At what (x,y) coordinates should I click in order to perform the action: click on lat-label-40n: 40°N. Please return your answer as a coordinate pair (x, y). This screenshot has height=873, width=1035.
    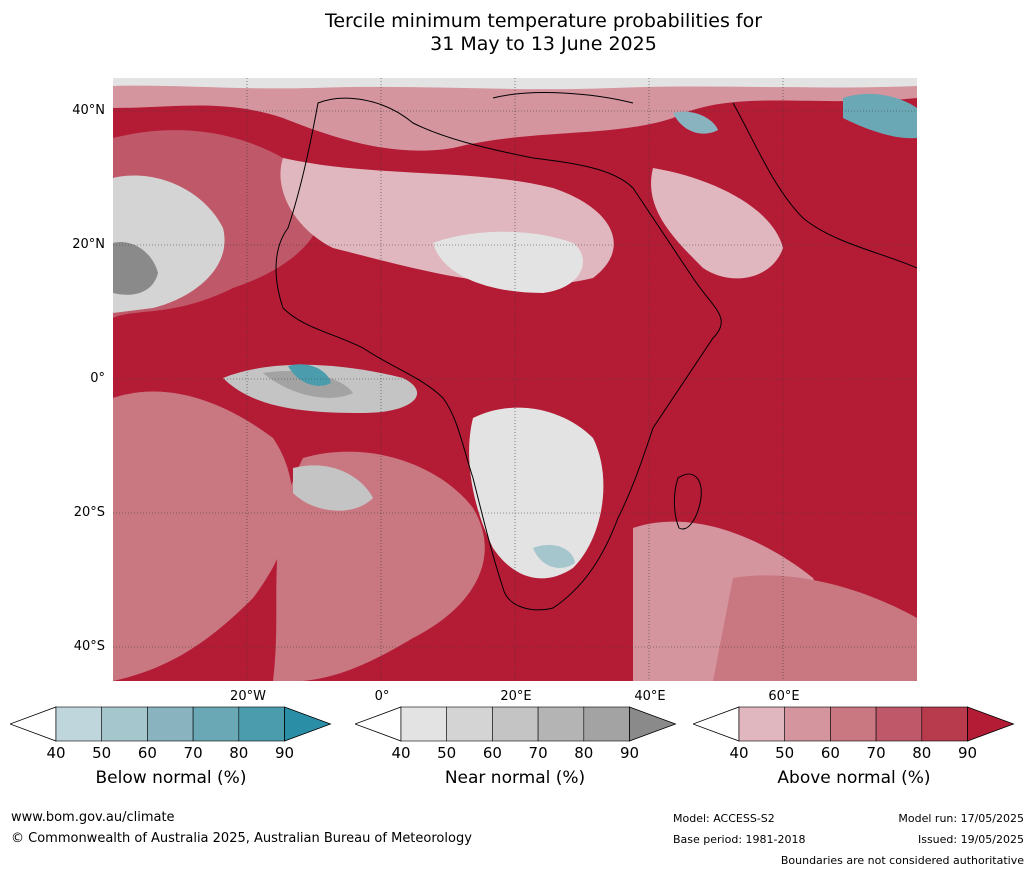
    Looking at the image, I should click on (88, 110).